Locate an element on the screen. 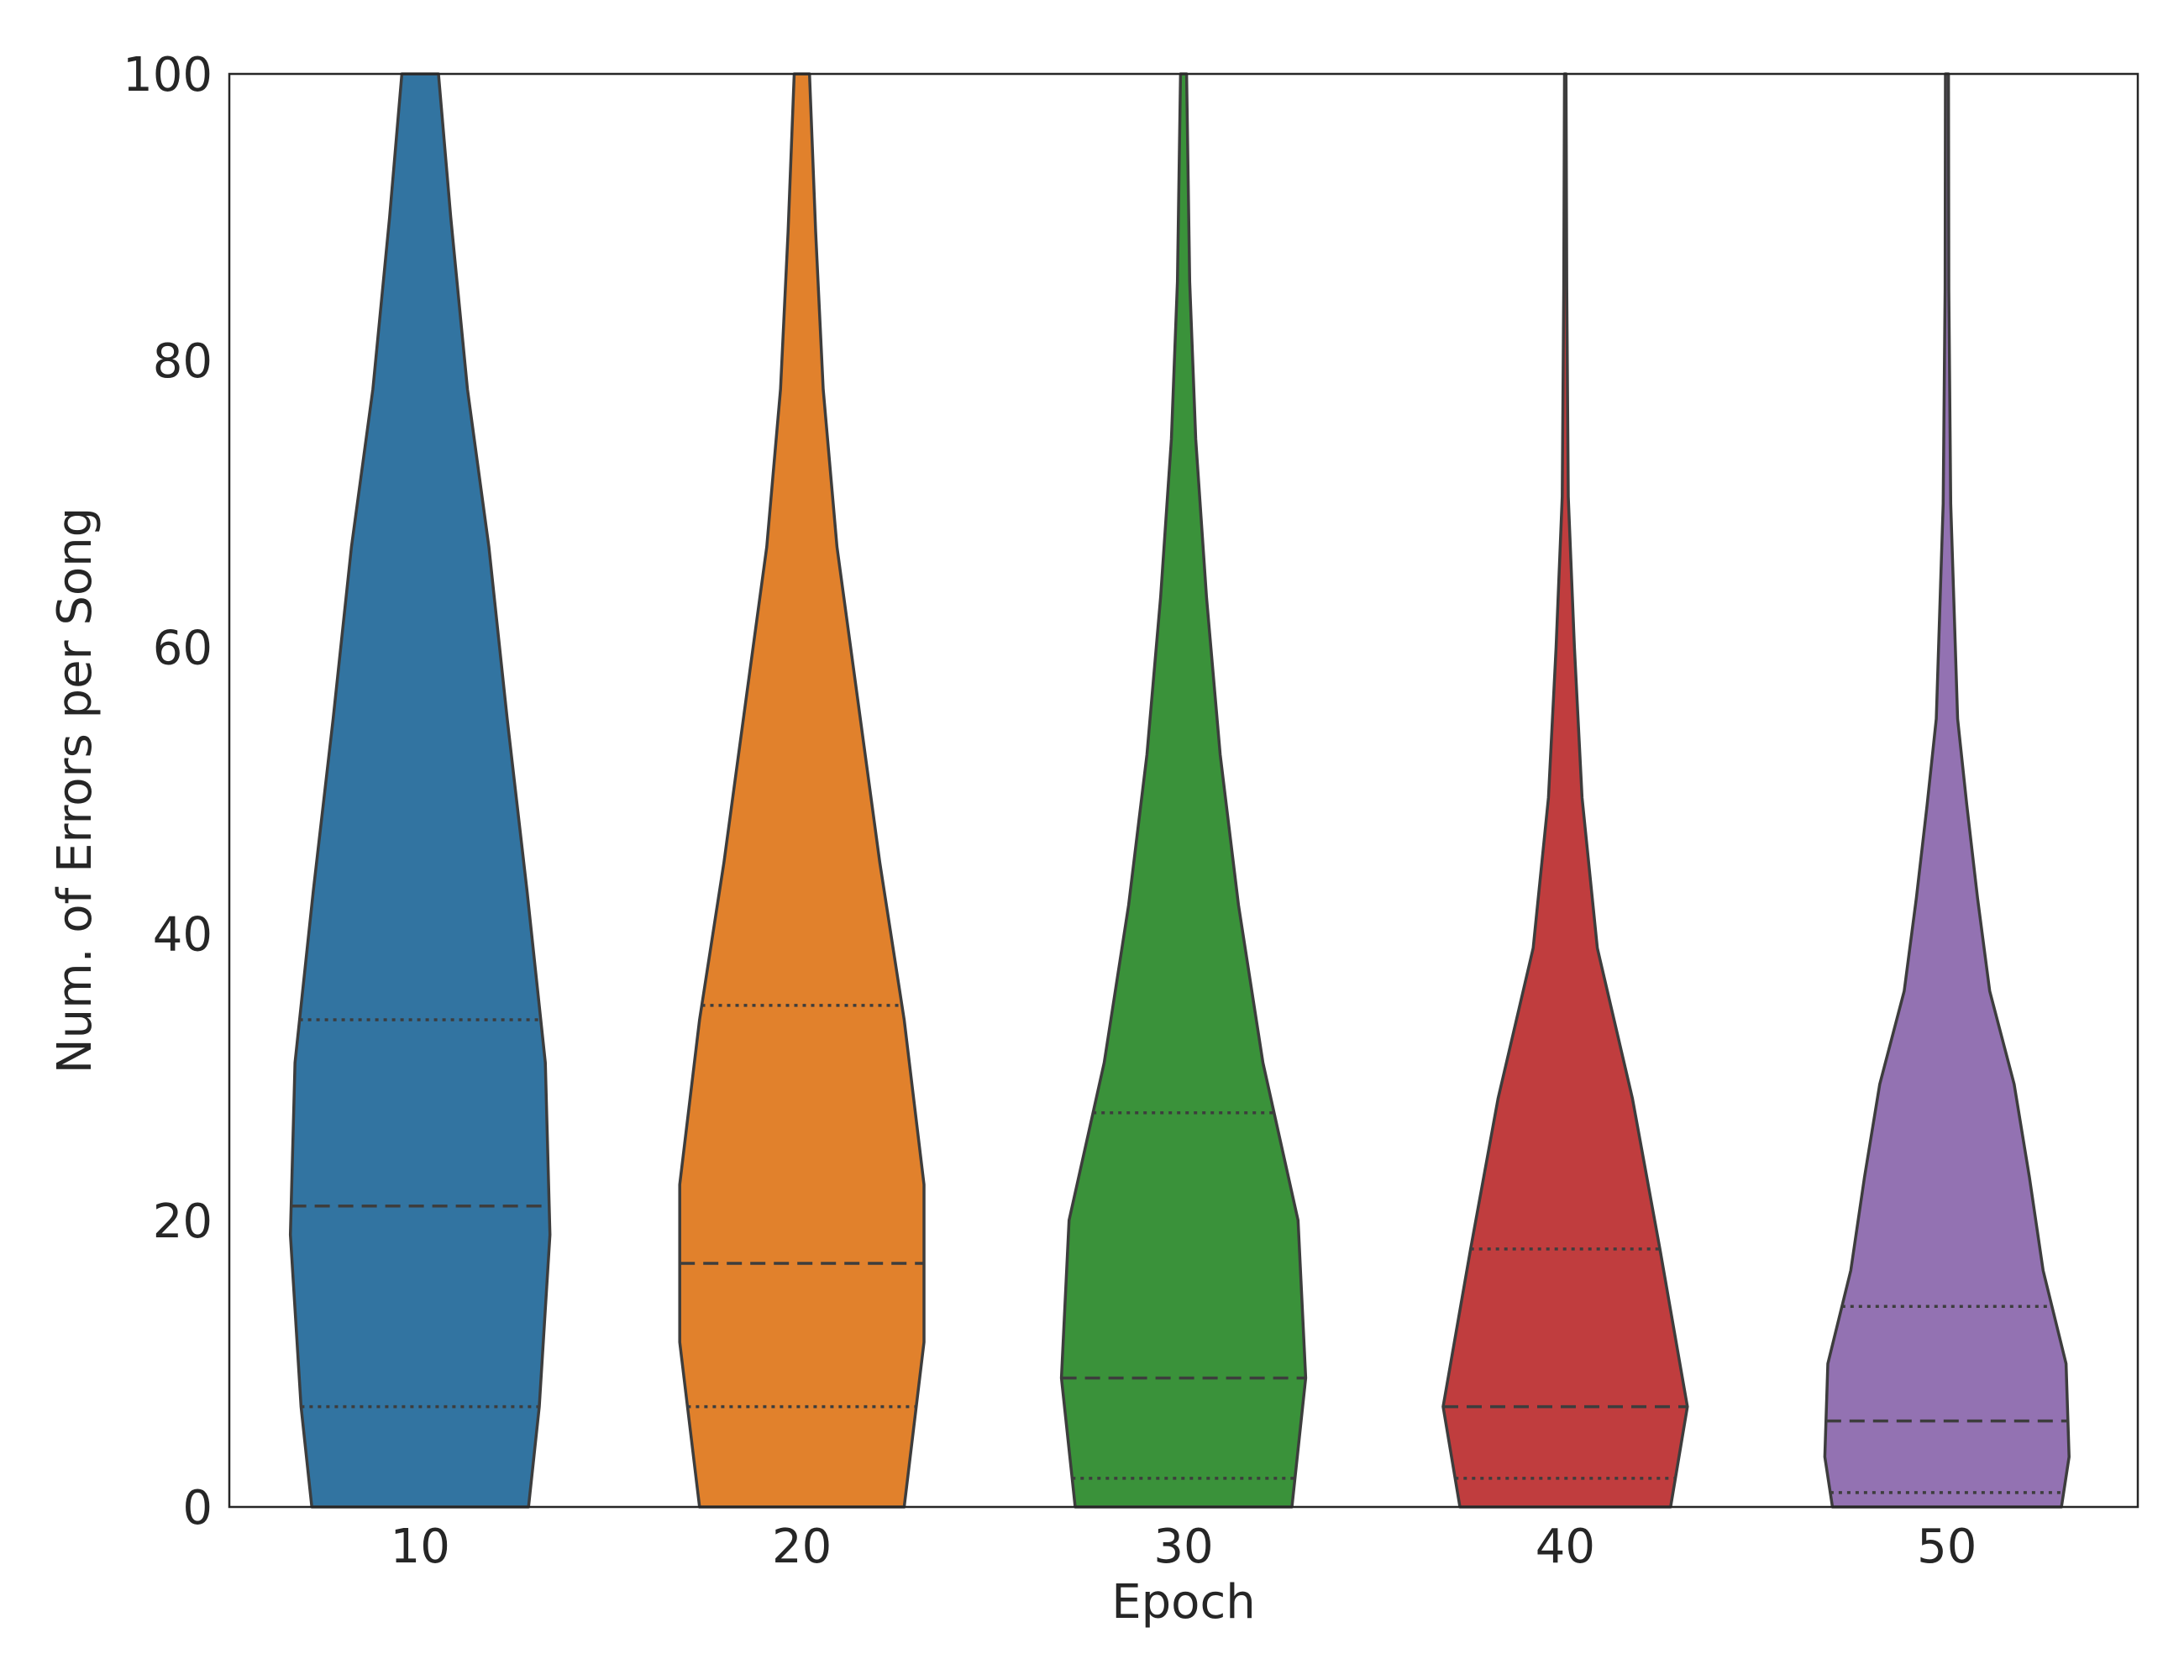  x-tick-label: 20 is located at coordinates (802, 1547).